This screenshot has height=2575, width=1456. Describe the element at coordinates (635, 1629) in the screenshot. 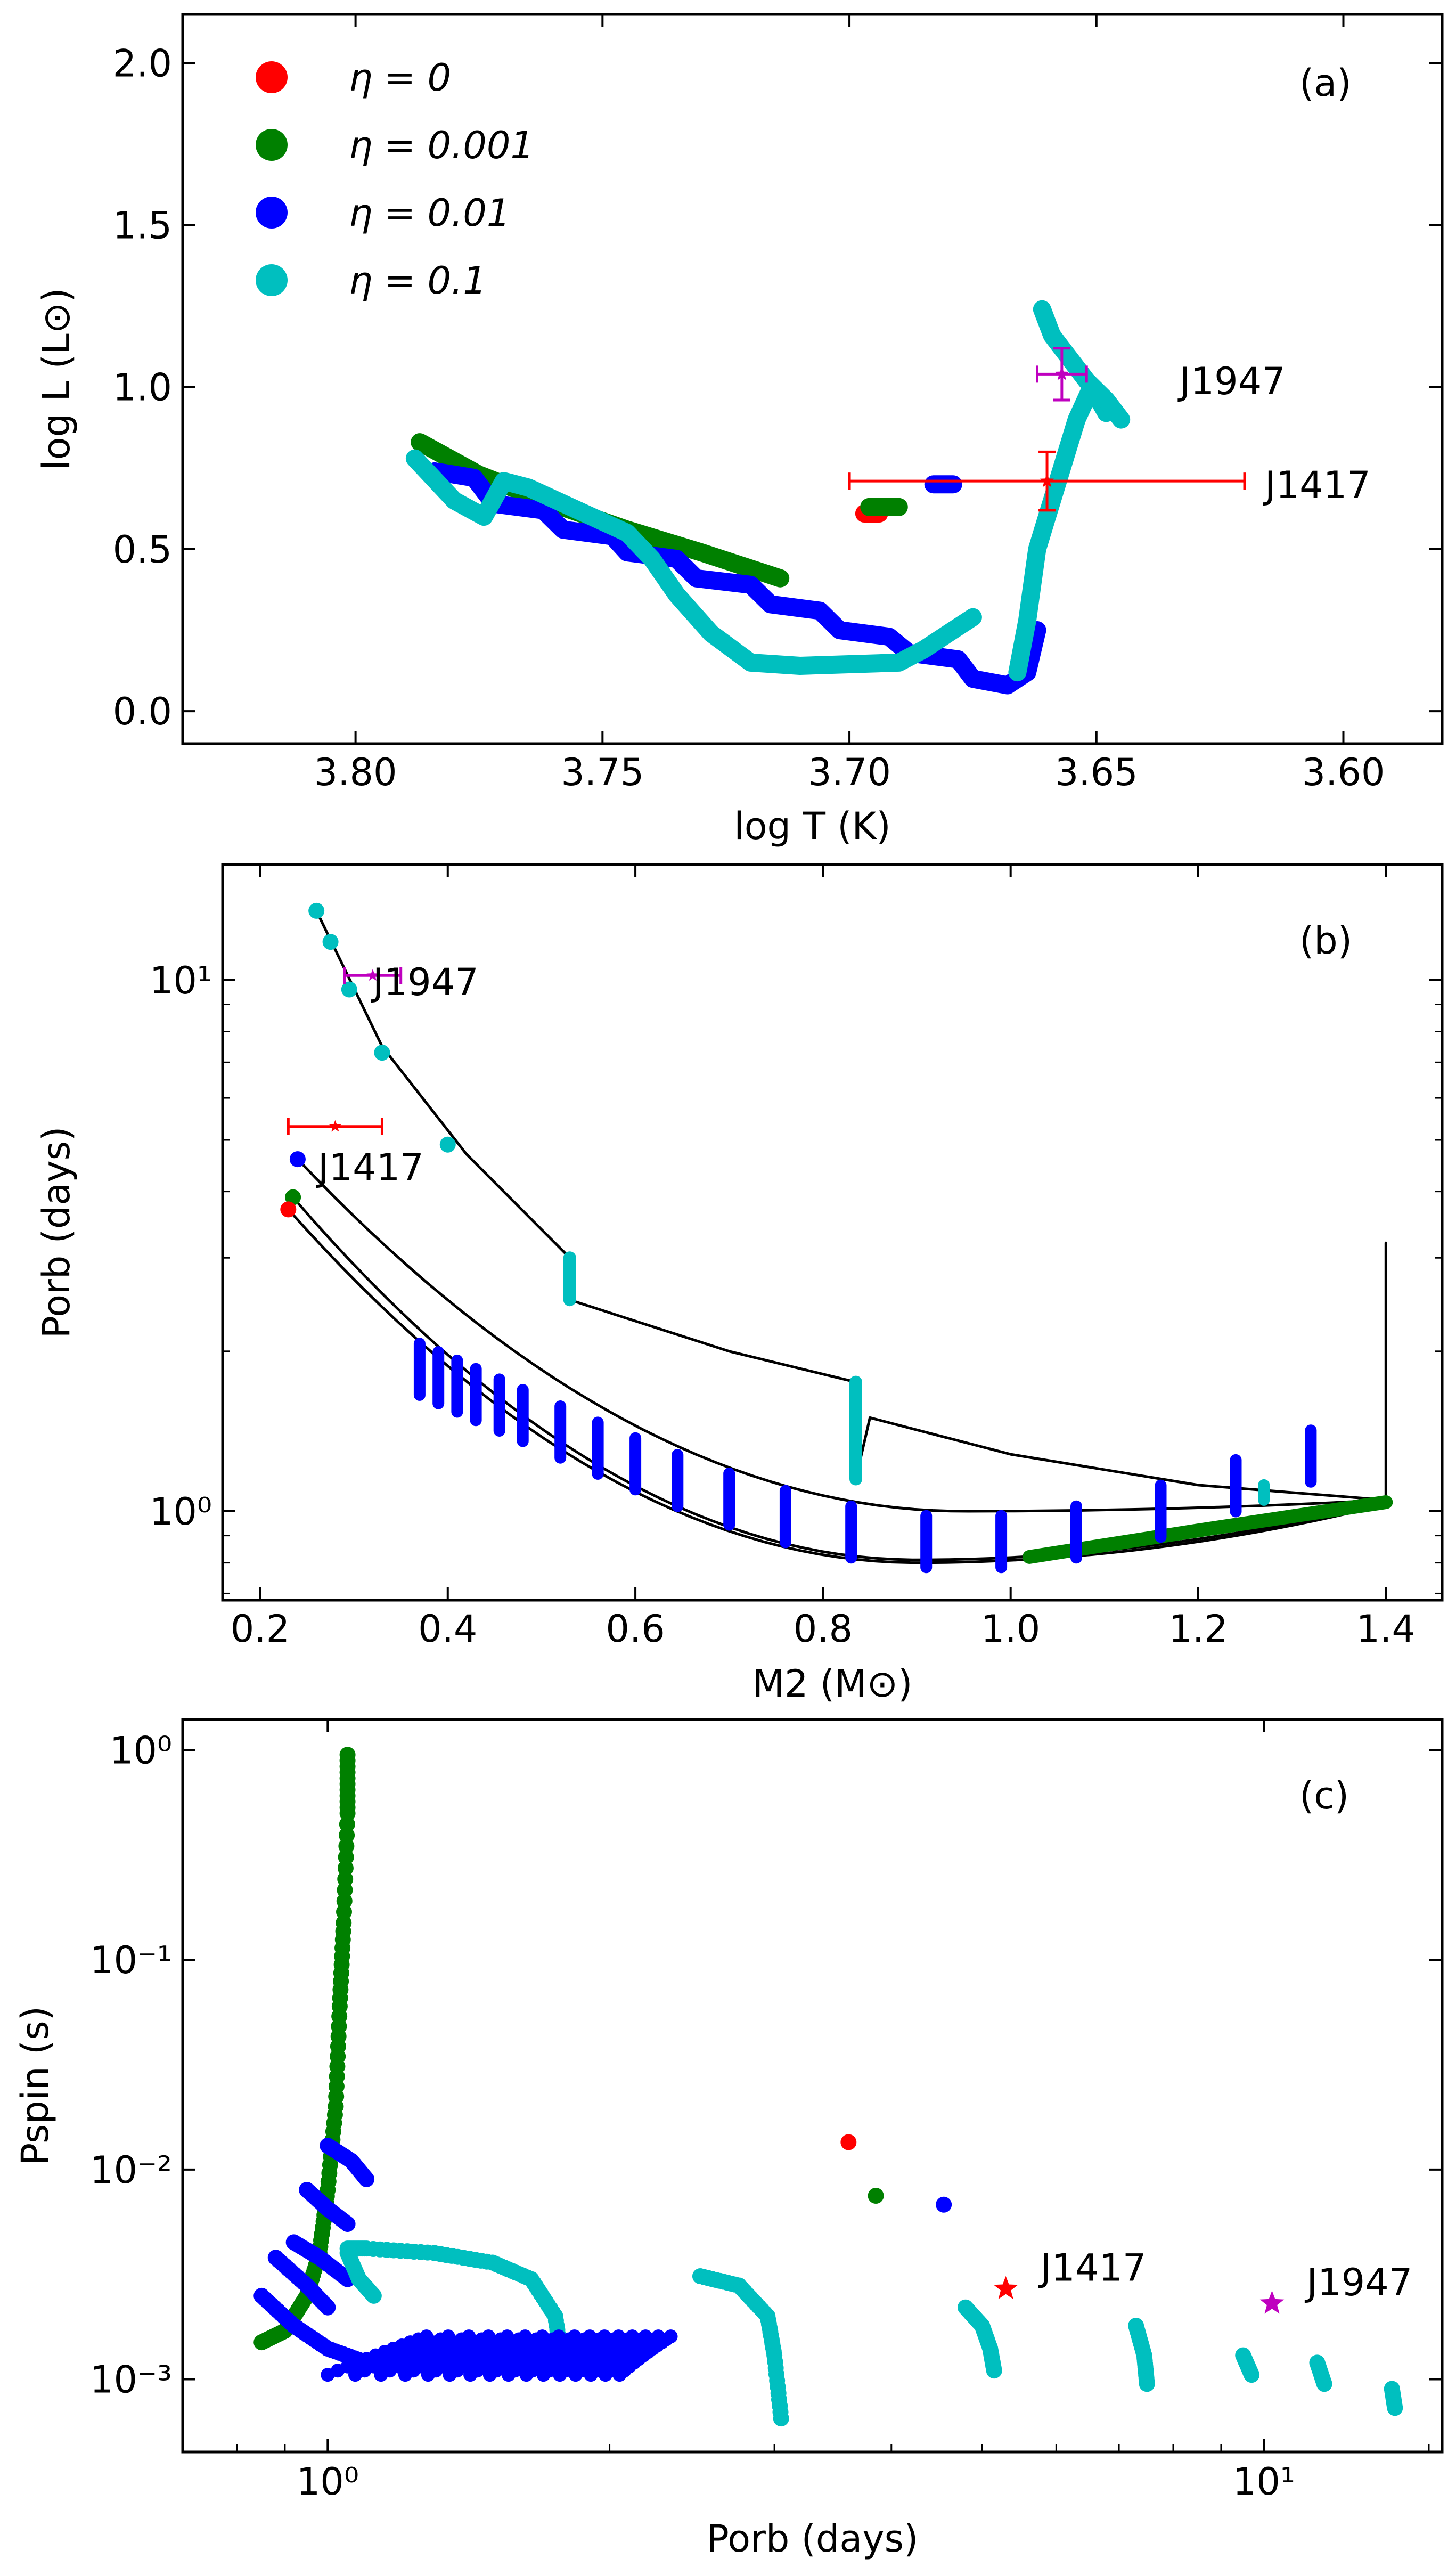

I see `x-tick-label: 0.6` at that location.